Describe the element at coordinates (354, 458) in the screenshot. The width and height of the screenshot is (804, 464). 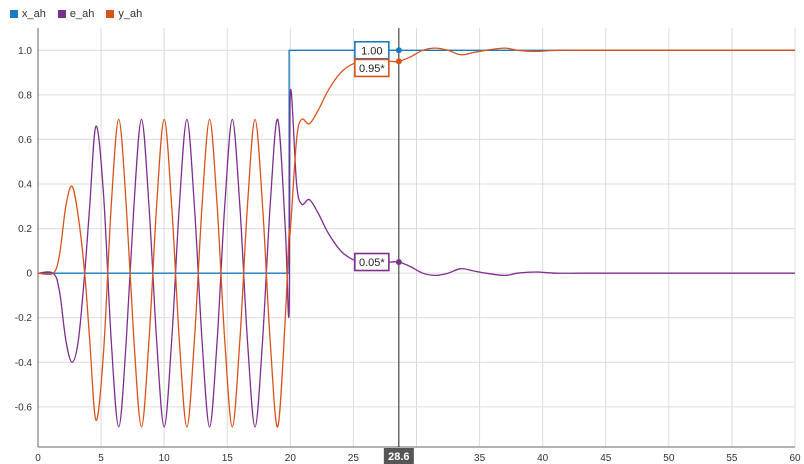
I see `x-tick-label: 25` at that location.